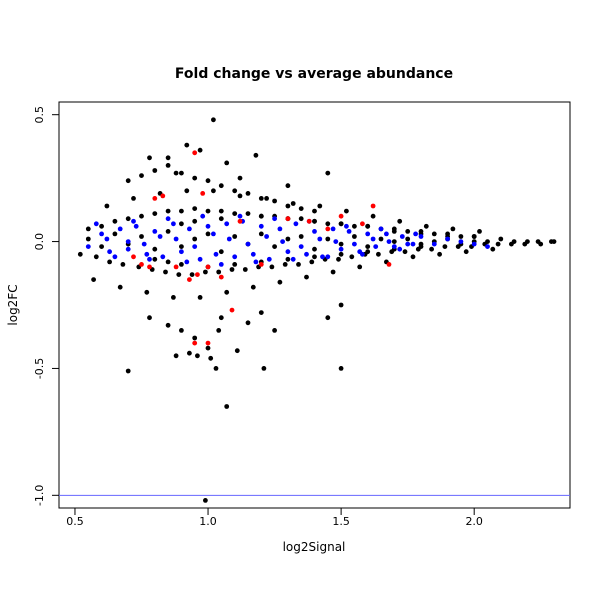 The height and width of the screenshot is (600, 600). I want to click on x-tick-label: 1.5, so click(341, 521).